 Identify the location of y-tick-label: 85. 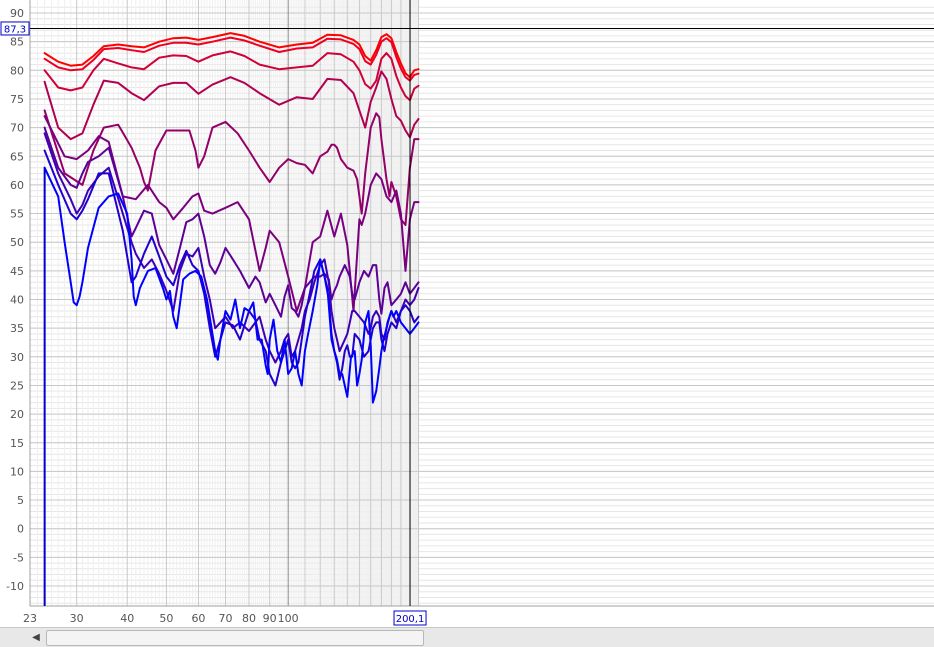
(17, 42).